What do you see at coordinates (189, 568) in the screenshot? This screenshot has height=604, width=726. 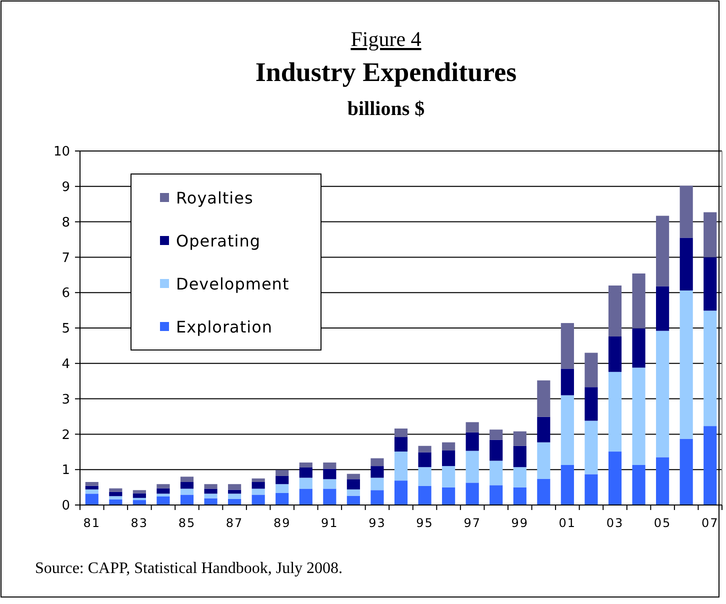 I see `source-note: Source: CAPP, Statistical Handbook, July 2008.` at bounding box center [189, 568].